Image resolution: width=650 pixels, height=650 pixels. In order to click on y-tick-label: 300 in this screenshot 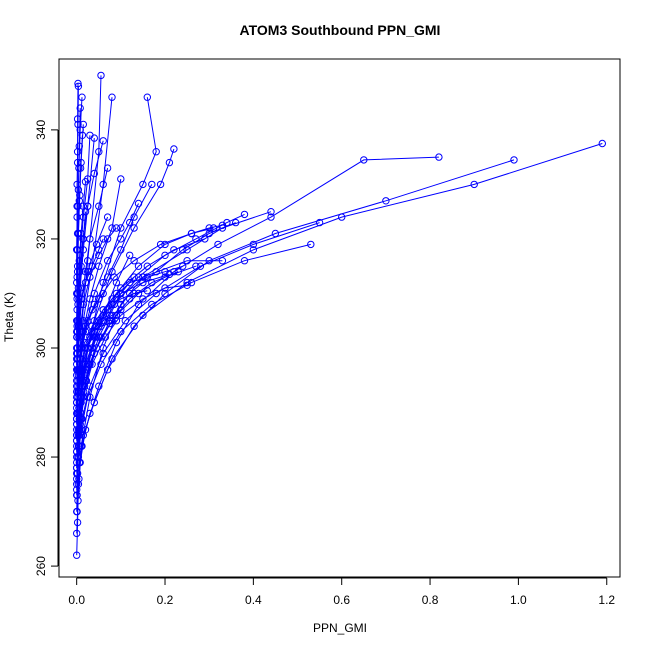, I will do `click(41, 348)`.